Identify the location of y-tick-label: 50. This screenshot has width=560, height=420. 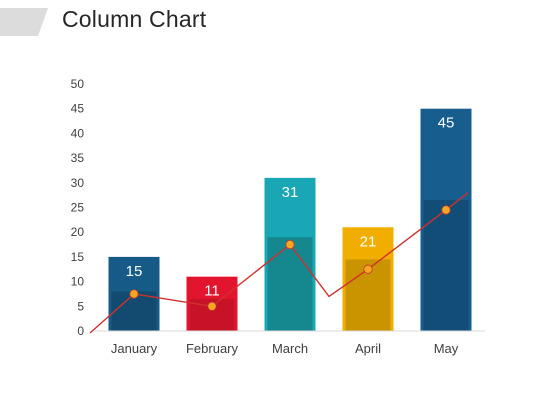
(78, 84).